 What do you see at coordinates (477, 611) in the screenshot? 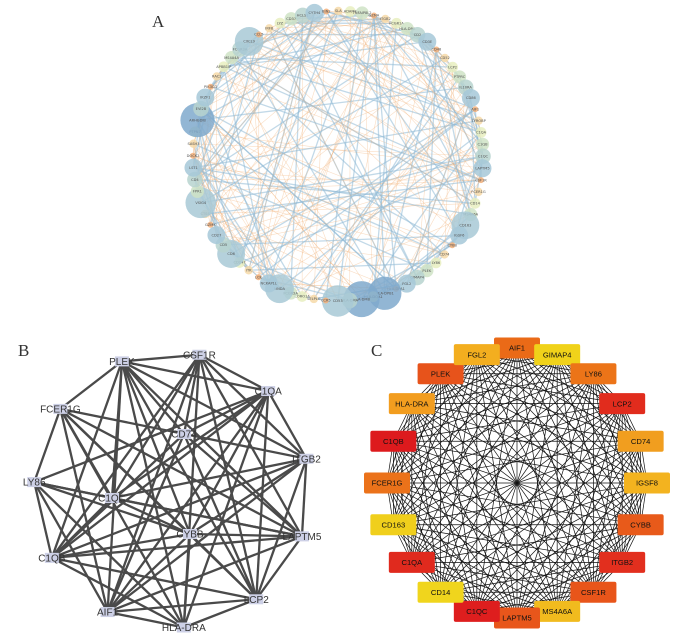
I see `panel-c-node-label: C1QC` at bounding box center [477, 611].